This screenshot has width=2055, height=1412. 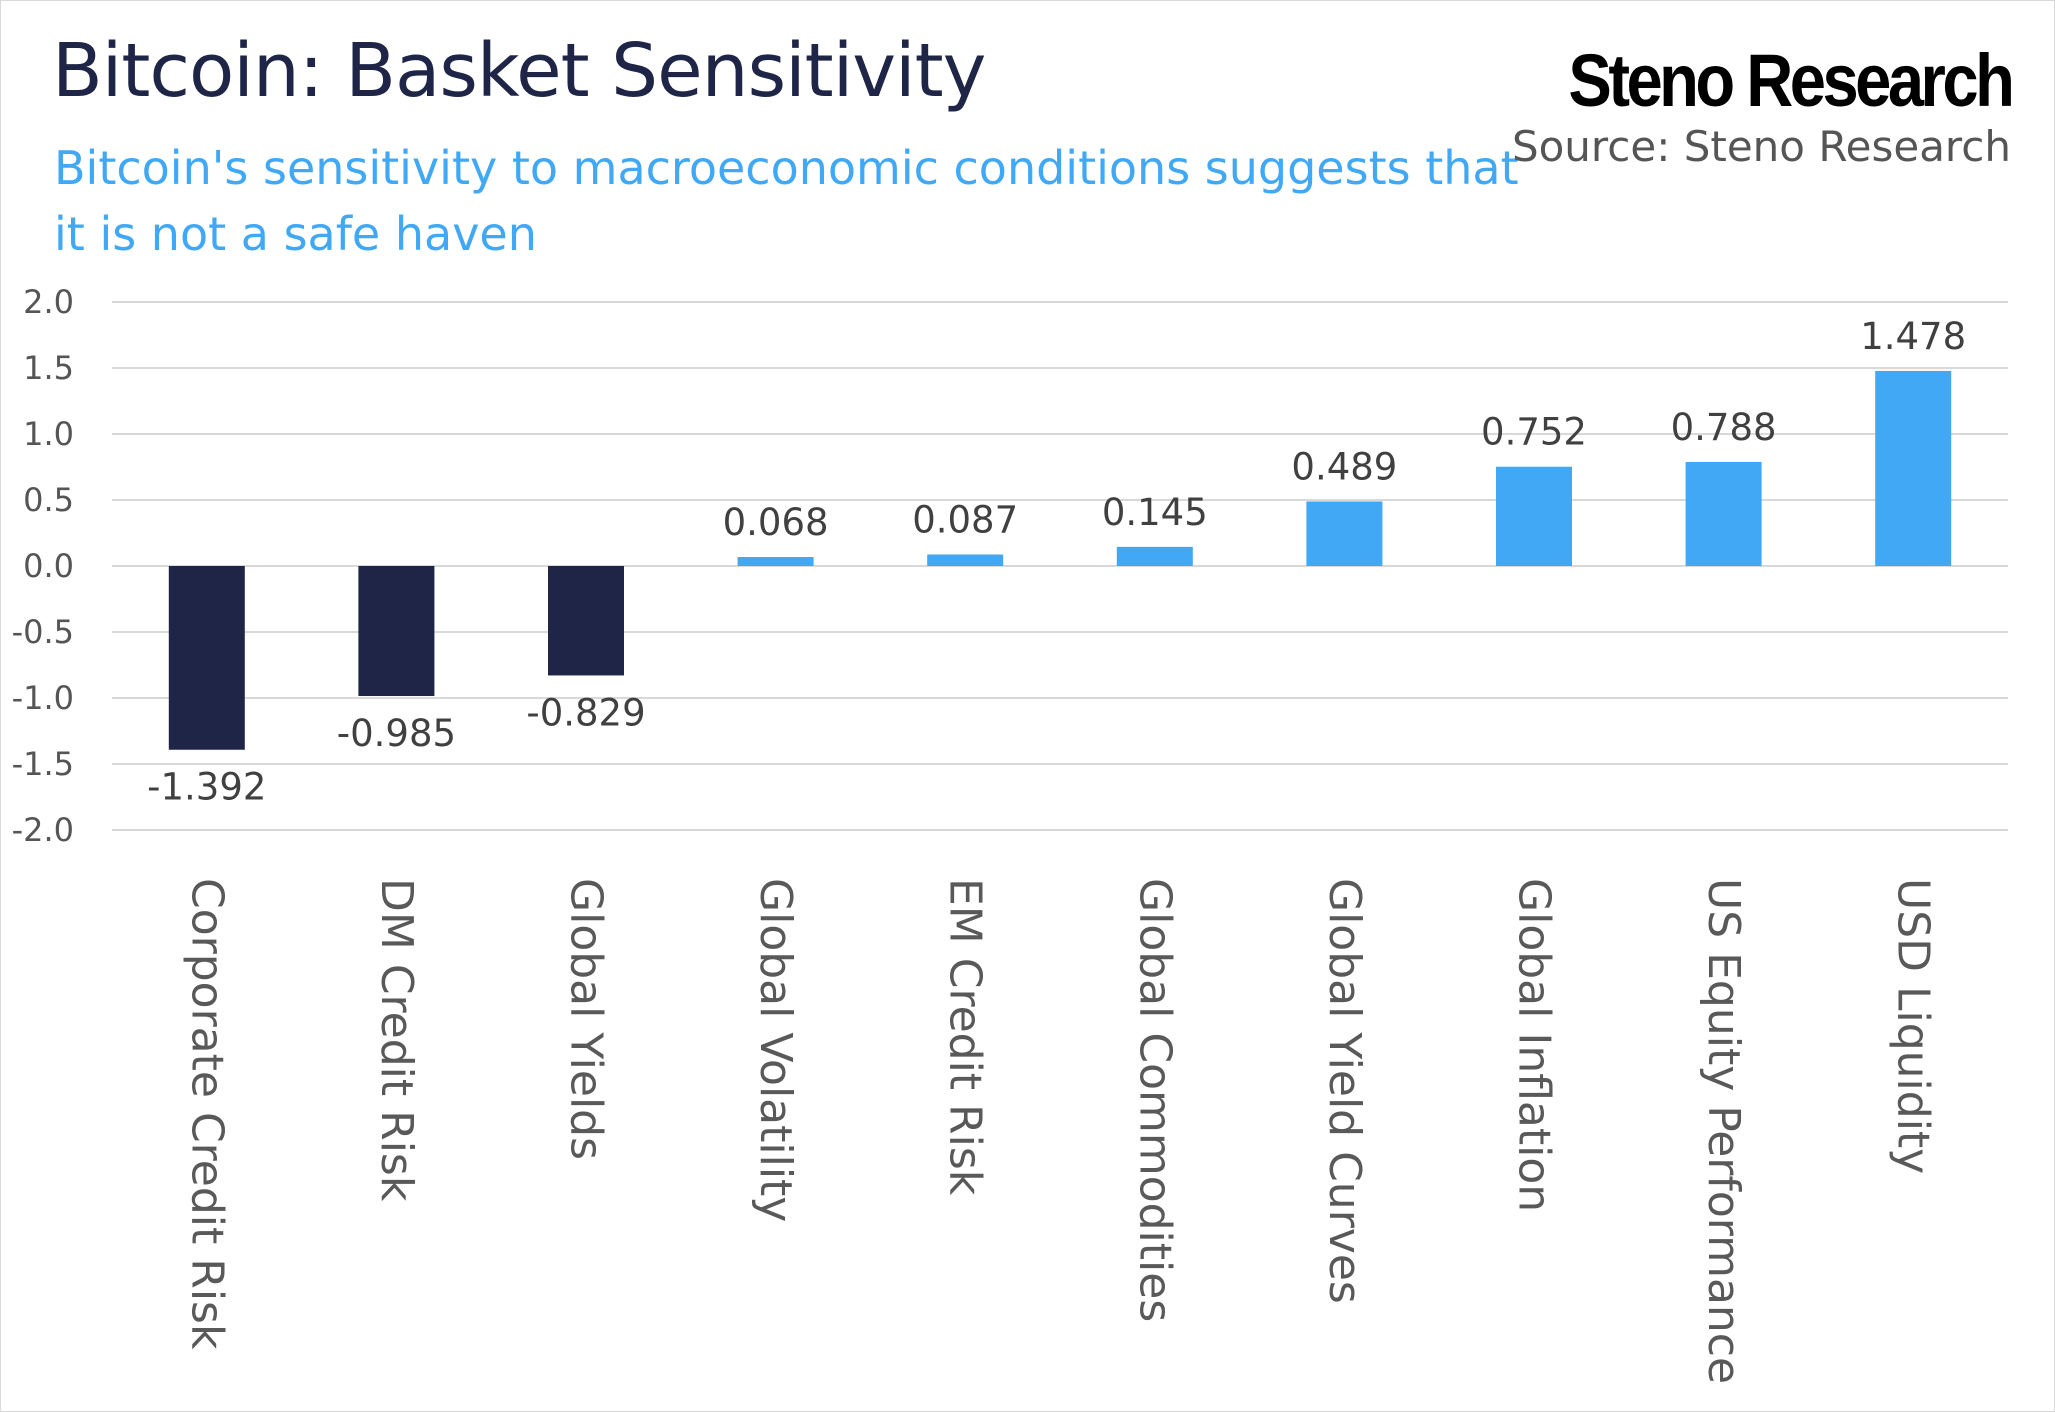 What do you see at coordinates (43, 632) in the screenshot?
I see `y-tick-label: -0.5` at bounding box center [43, 632].